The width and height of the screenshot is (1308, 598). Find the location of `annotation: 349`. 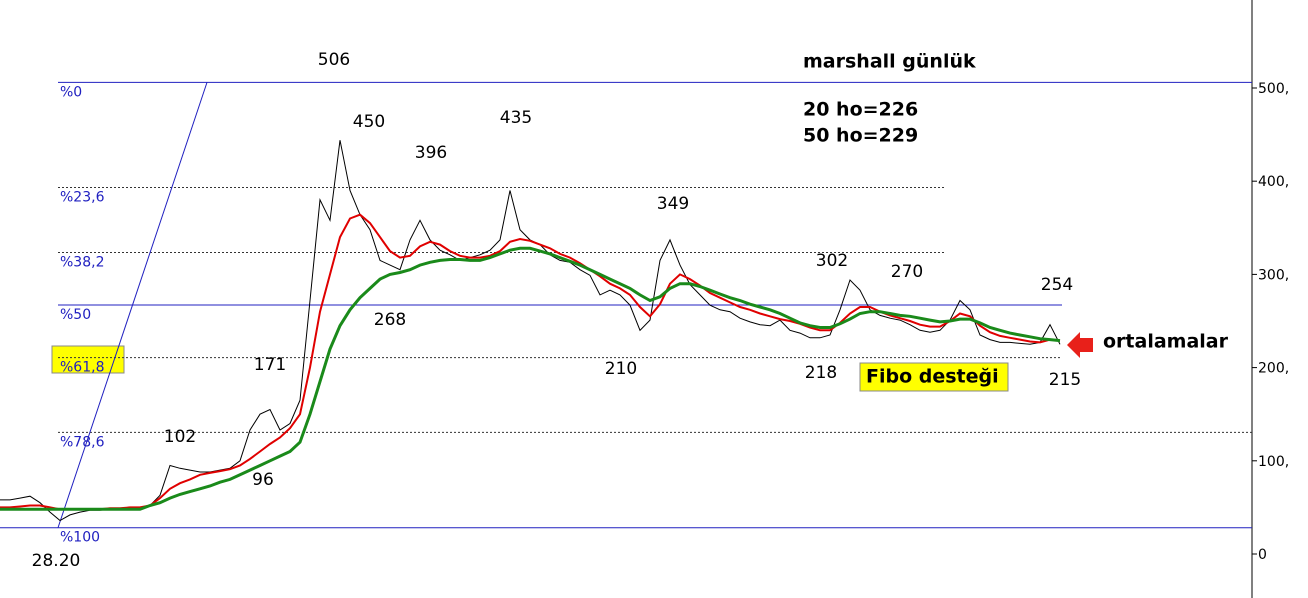

annotation: 349 is located at coordinates (673, 204).